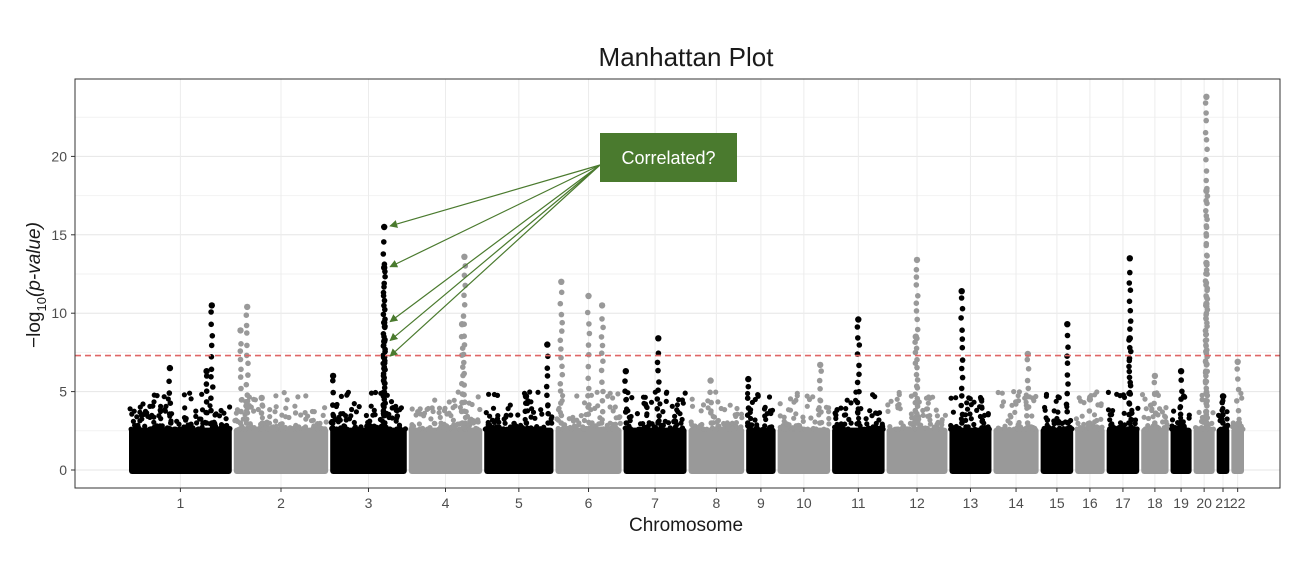 Image resolution: width=1316 pixels, height=586 pixels. Describe the element at coordinates (1181, 503) in the screenshot. I see `x-tick-label: 19` at that location.